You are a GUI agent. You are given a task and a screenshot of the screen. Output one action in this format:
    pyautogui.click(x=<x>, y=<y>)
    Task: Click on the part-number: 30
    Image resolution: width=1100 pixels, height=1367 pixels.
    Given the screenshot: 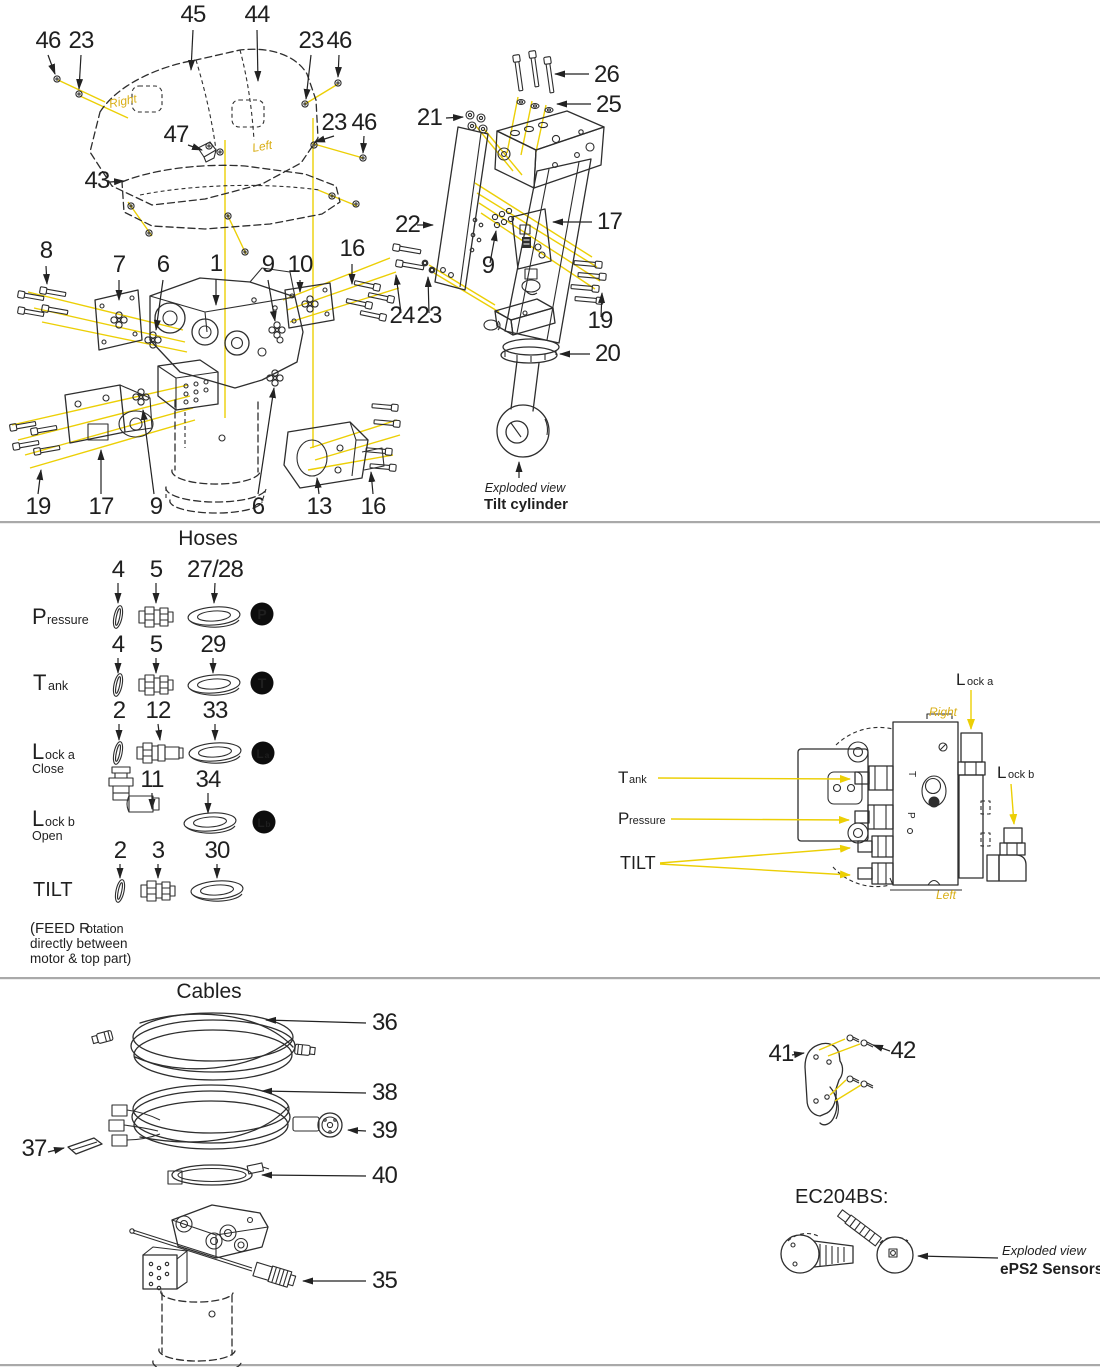 What is the action you would take?
    pyautogui.click(x=217, y=850)
    